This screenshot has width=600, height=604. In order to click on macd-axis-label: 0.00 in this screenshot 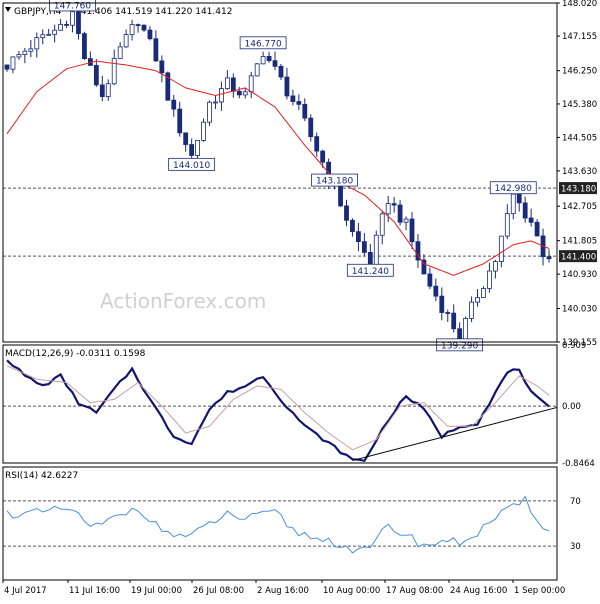, I will do `click(571, 407)`.